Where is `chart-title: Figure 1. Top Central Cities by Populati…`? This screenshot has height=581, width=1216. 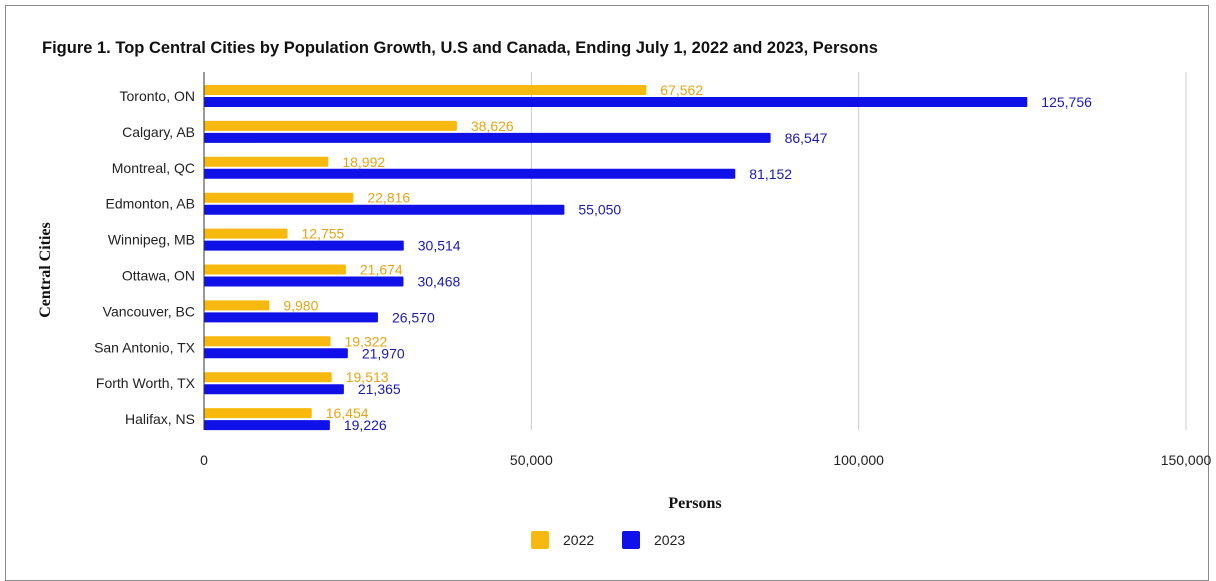
chart-title: Figure 1. Top Central Cities by Populati… is located at coordinates (460, 48).